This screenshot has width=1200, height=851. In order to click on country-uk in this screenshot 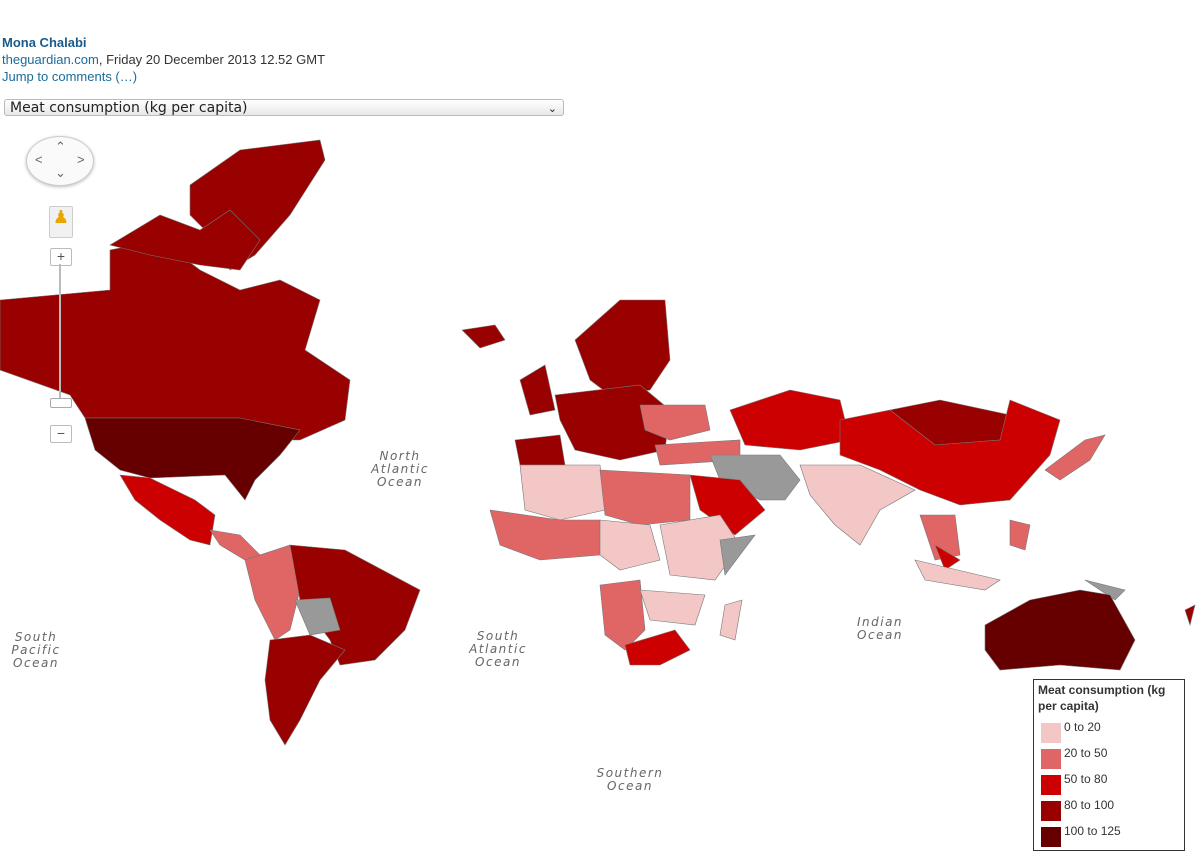, I will do `click(537, 390)`.